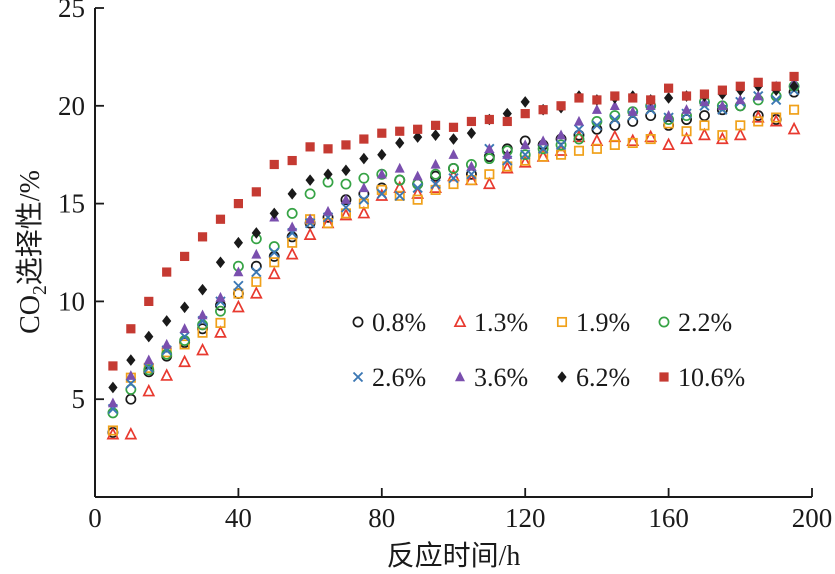  What do you see at coordinates (71, 301) in the screenshot?
I see `y-tick-label: 10` at bounding box center [71, 301].